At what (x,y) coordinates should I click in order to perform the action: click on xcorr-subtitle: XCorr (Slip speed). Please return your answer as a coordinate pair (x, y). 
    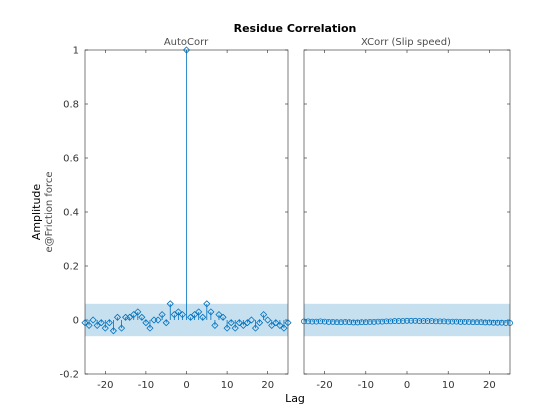
    Looking at the image, I should click on (406, 42).